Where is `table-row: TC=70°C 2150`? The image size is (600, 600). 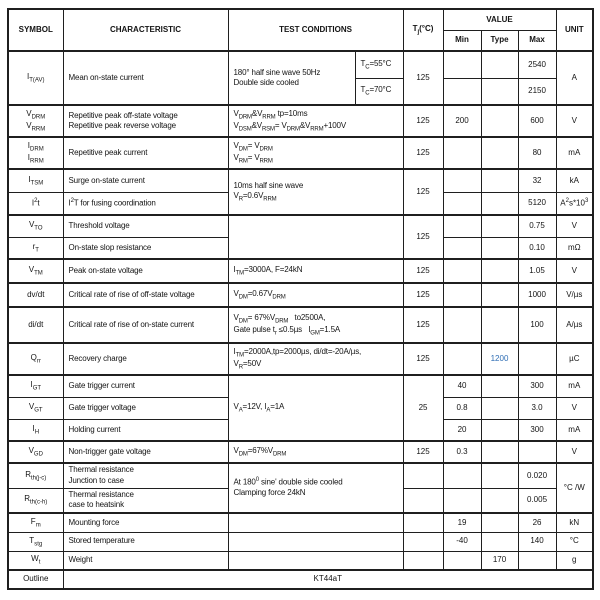 table-row: TC=70°C 2150 is located at coordinates (300, 91).